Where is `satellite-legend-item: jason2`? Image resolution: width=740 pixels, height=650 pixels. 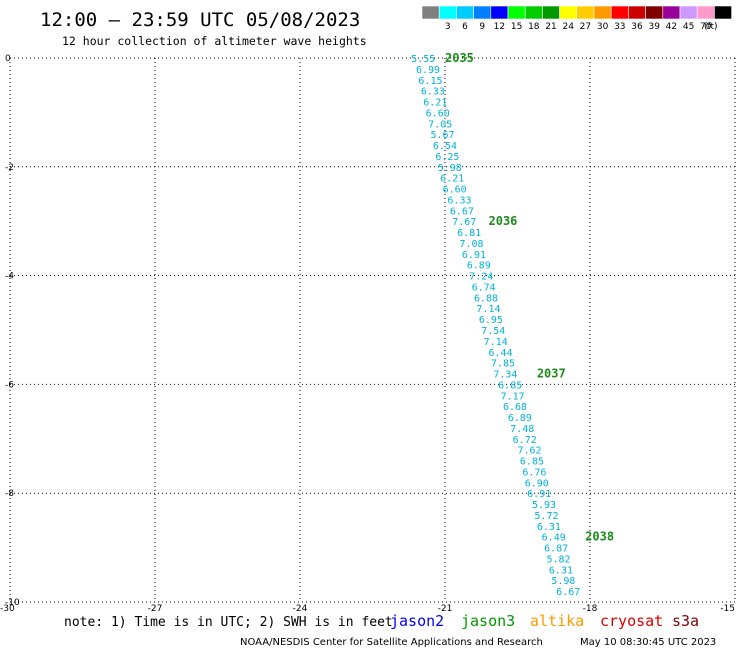
satellite-legend-item: jason2 is located at coordinates (417, 621).